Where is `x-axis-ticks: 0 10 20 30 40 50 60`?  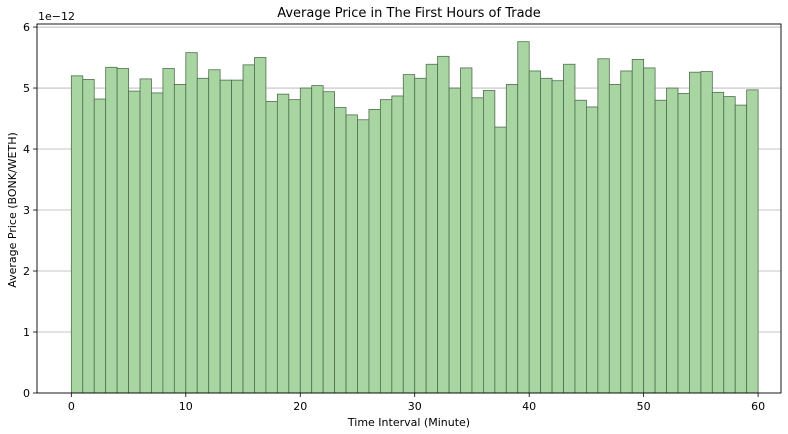
x-axis-ticks: 0 10 20 30 40 50 60 is located at coordinates (416, 403).